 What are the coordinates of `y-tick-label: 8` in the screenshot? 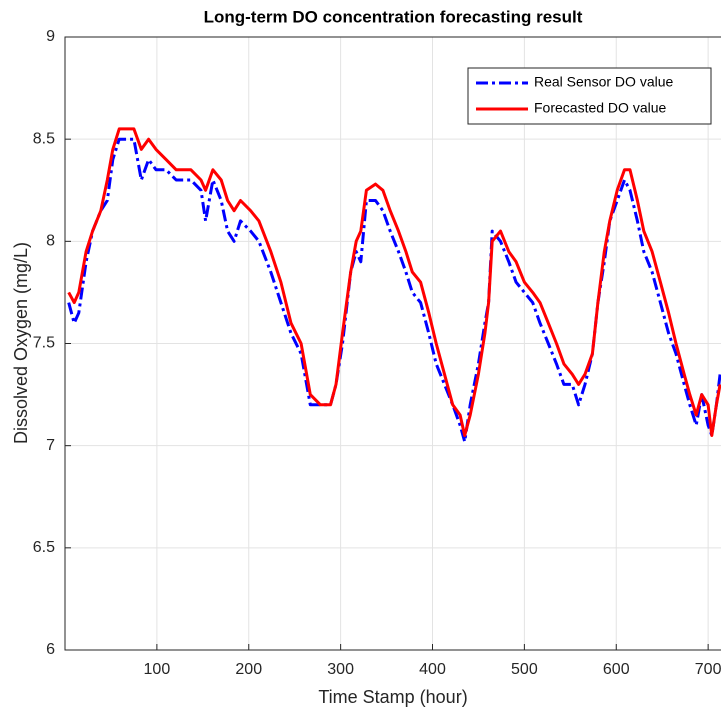 It's located at (50, 241).